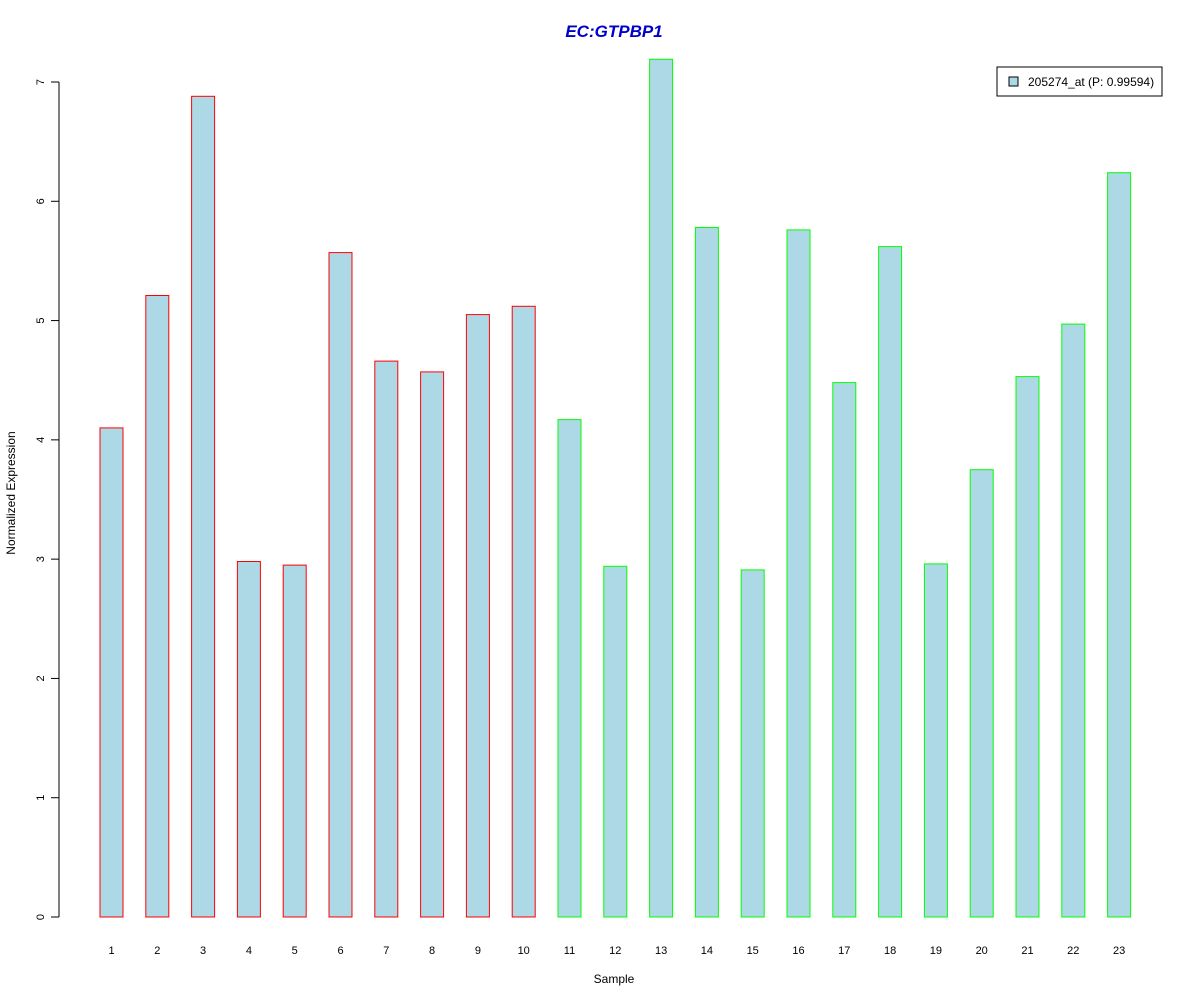  What do you see at coordinates (1073, 951) in the screenshot?
I see `x-tick-label: 22` at bounding box center [1073, 951].